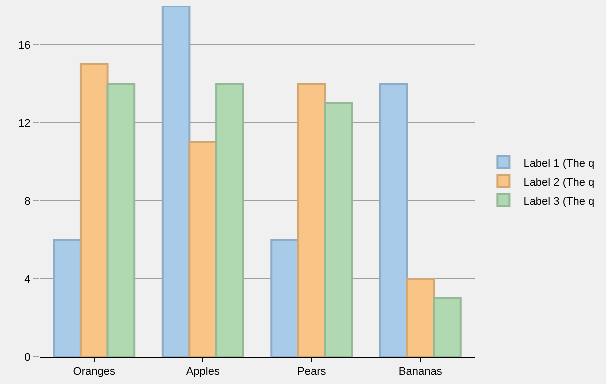 The width and height of the screenshot is (606, 384). I want to click on y-tick-label: 4, so click(27, 280).